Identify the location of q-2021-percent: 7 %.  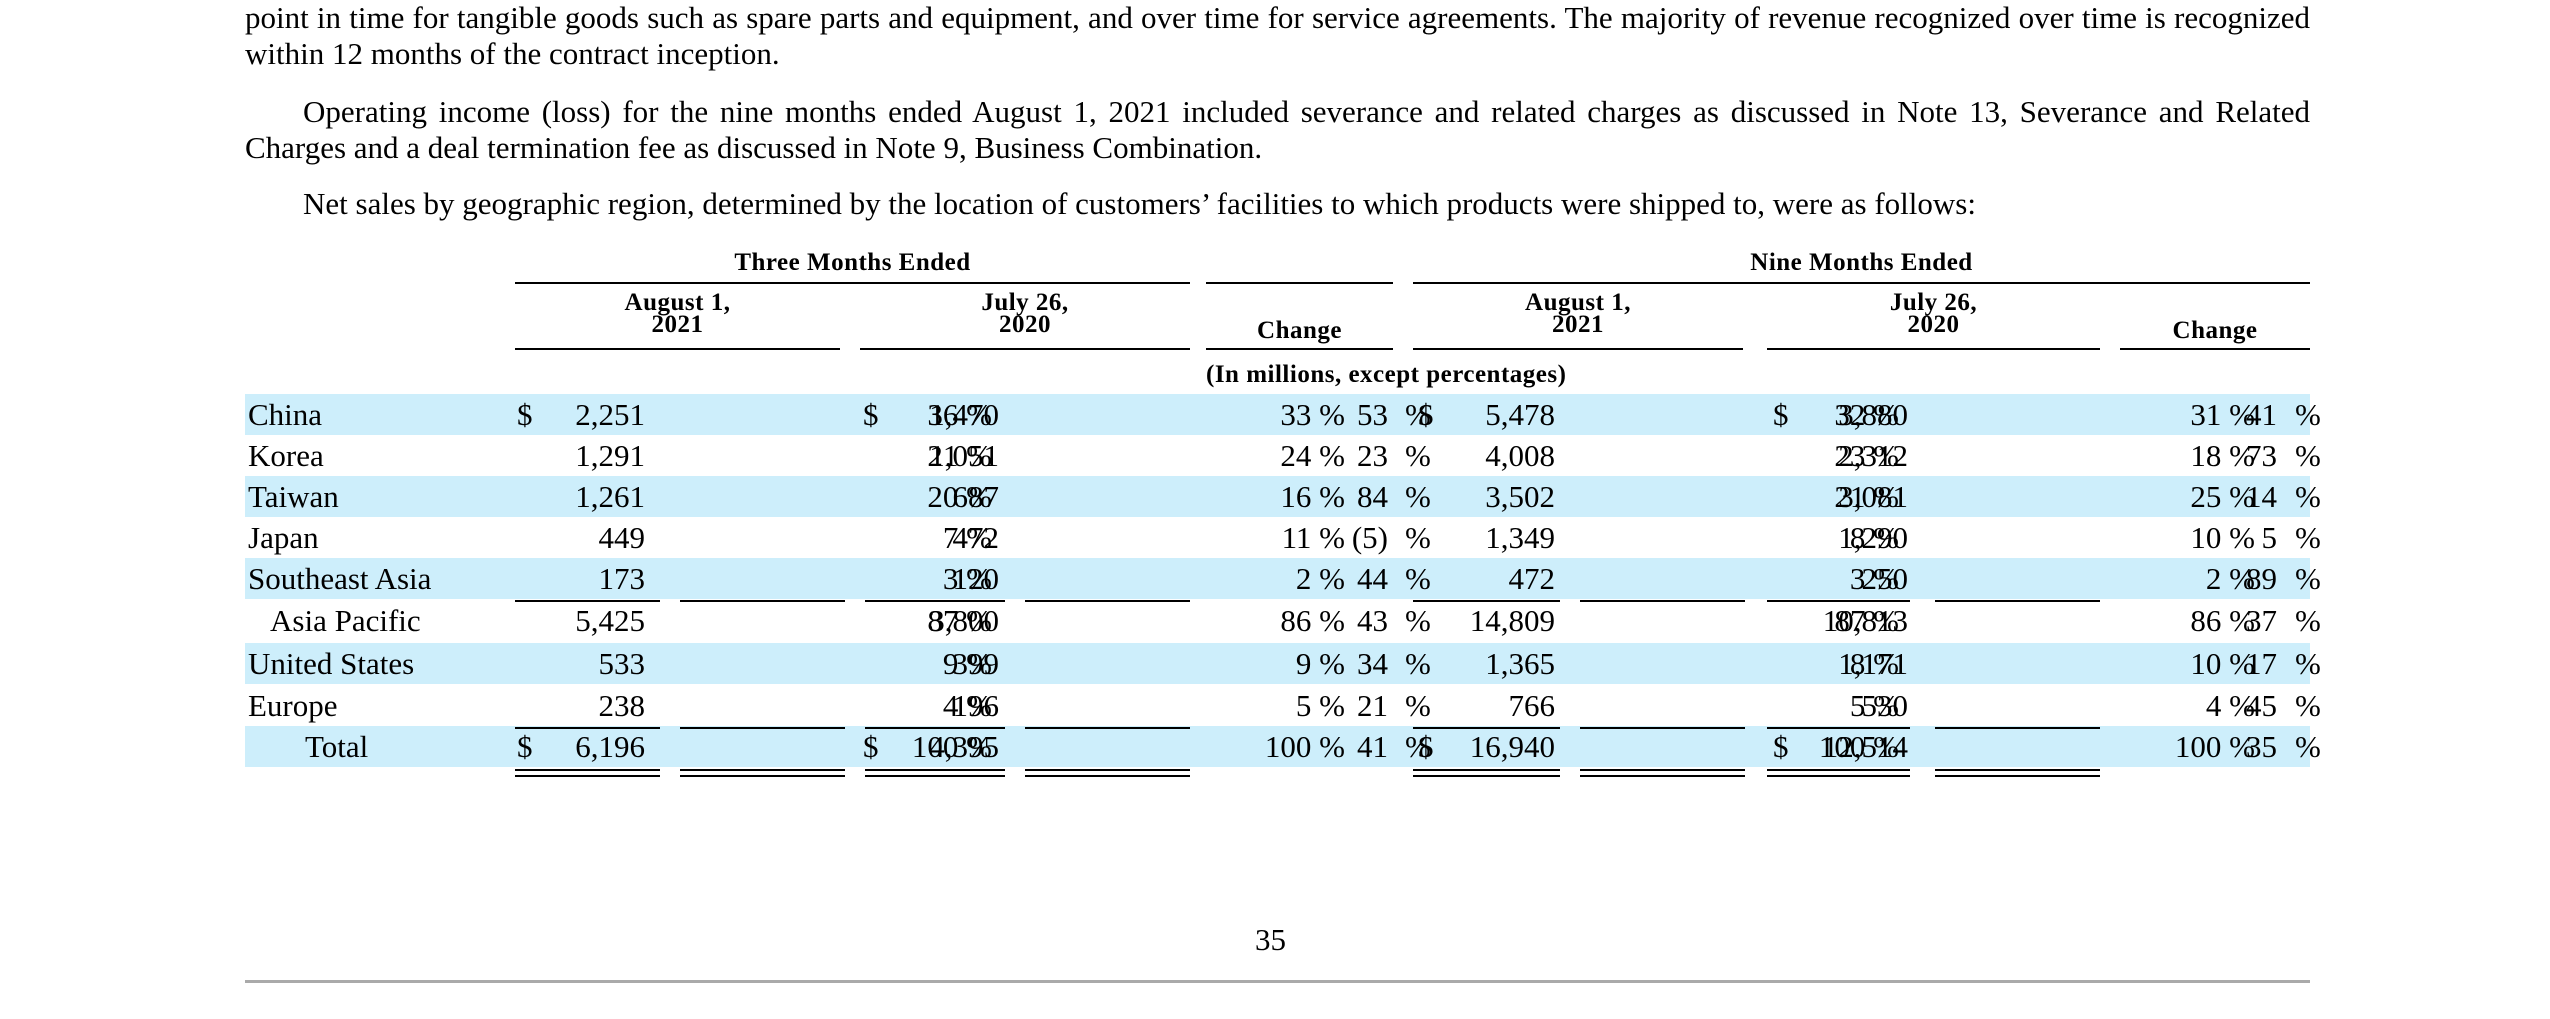
(967, 537).